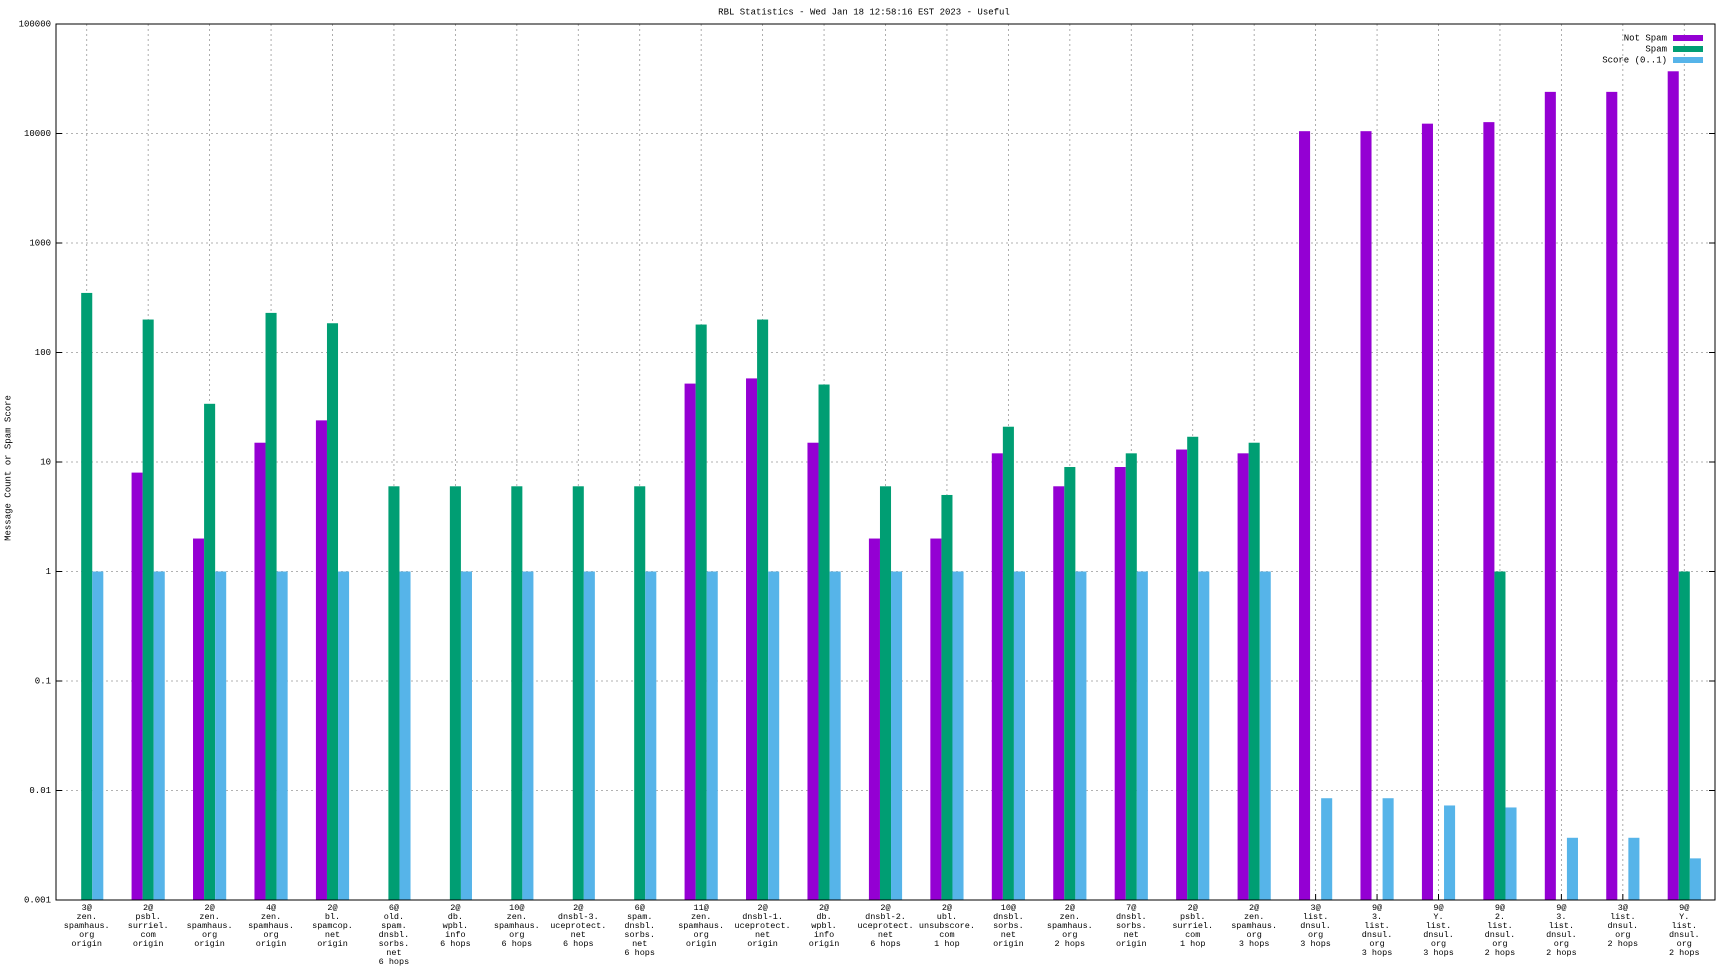 The image size is (1728, 972). What do you see at coordinates (1193, 926) in the screenshot?
I see `x-tick-label: 2@ psbl. surriel. com 1 hop` at bounding box center [1193, 926].